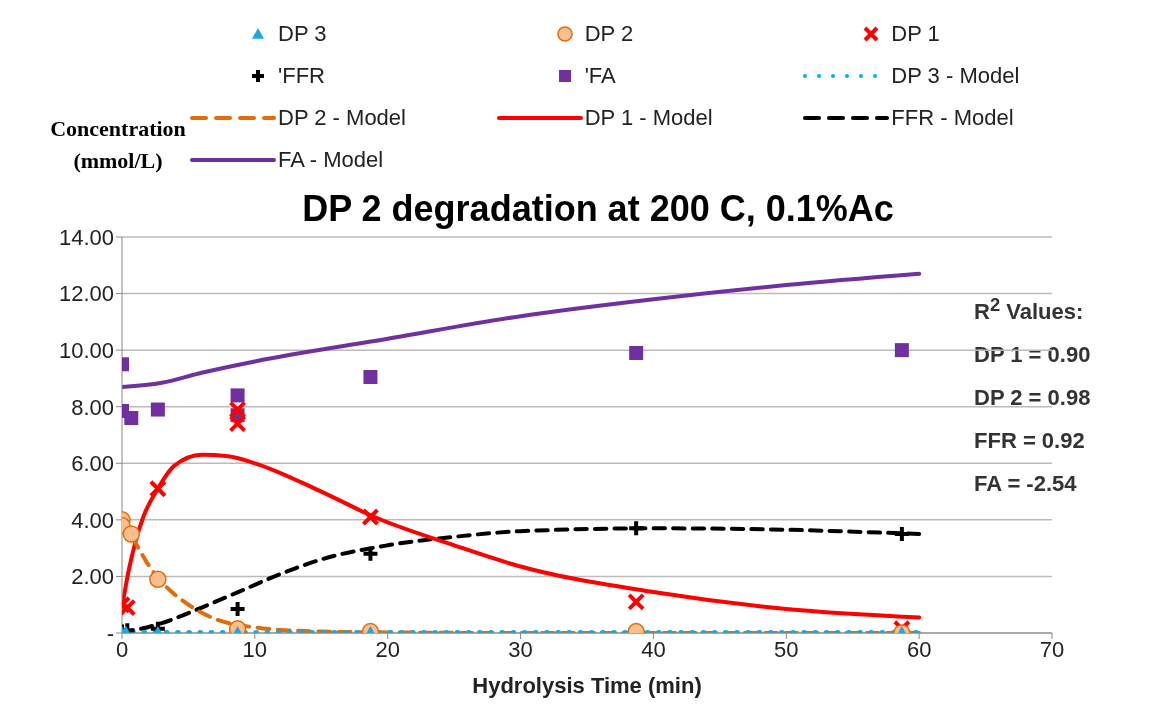  What do you see at coordinates (919, 649) in the screenshot?
I see `x-tick-label: 60` at bounding box center [919, 649].